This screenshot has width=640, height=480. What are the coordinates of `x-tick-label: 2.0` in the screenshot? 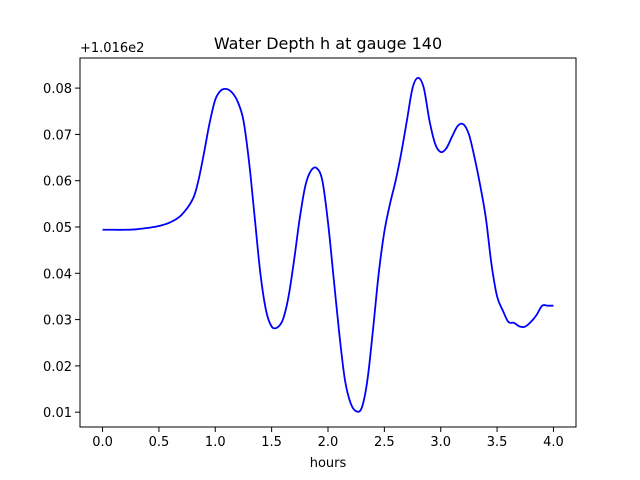 It's located at (328, 442).